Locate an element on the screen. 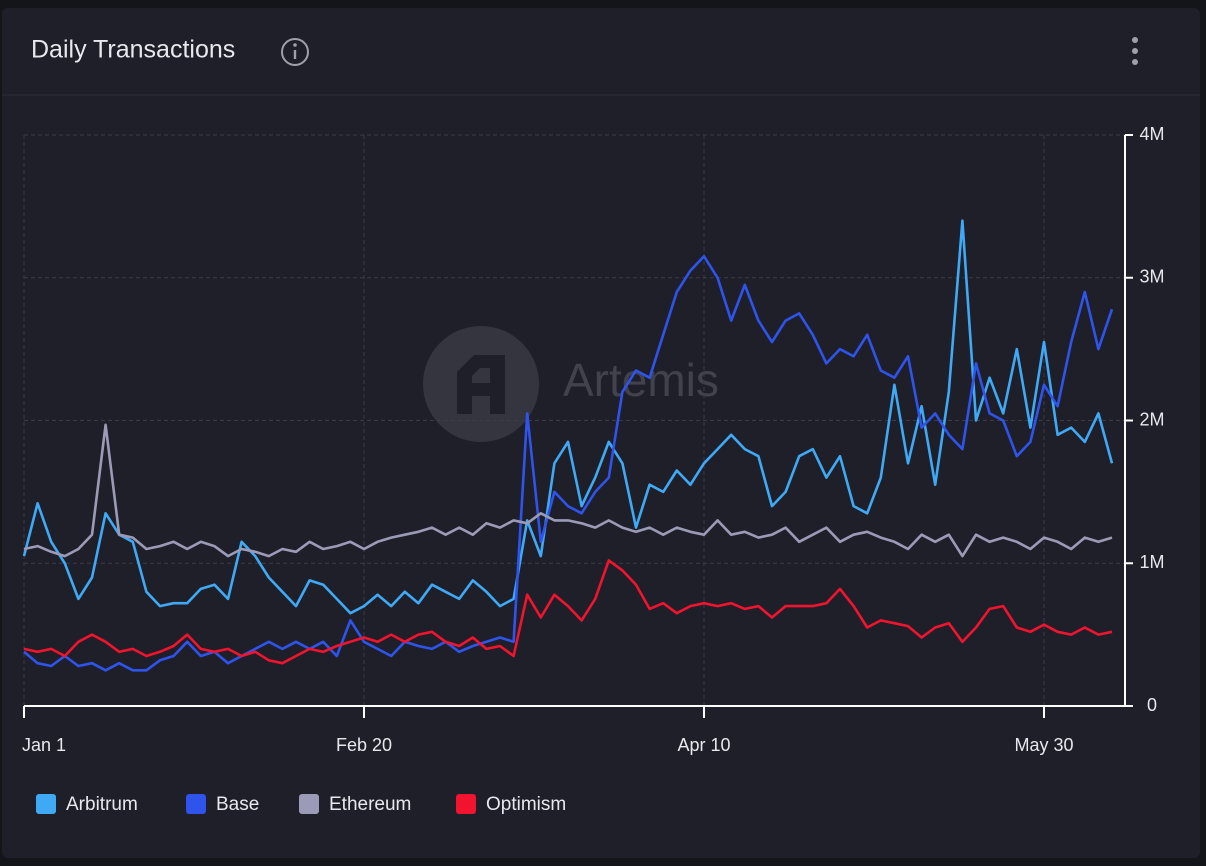 The image size is (1206, 866). legend-item: Base is located at coordinates (222, 804).